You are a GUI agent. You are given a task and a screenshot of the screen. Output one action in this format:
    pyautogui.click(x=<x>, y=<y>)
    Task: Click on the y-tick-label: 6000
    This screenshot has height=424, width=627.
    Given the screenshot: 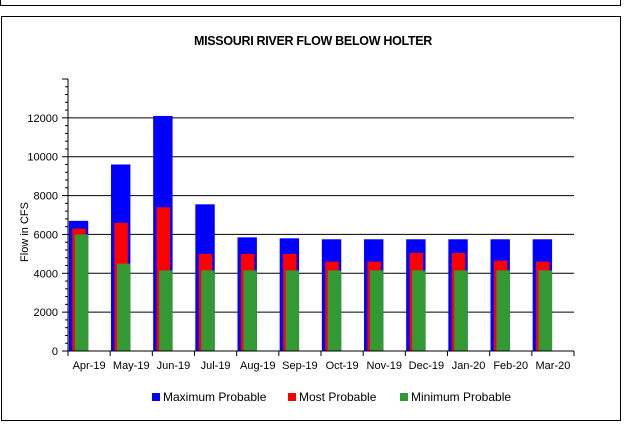 What is the action you would take?
    pyautogui.click(x=46, y=235)
    